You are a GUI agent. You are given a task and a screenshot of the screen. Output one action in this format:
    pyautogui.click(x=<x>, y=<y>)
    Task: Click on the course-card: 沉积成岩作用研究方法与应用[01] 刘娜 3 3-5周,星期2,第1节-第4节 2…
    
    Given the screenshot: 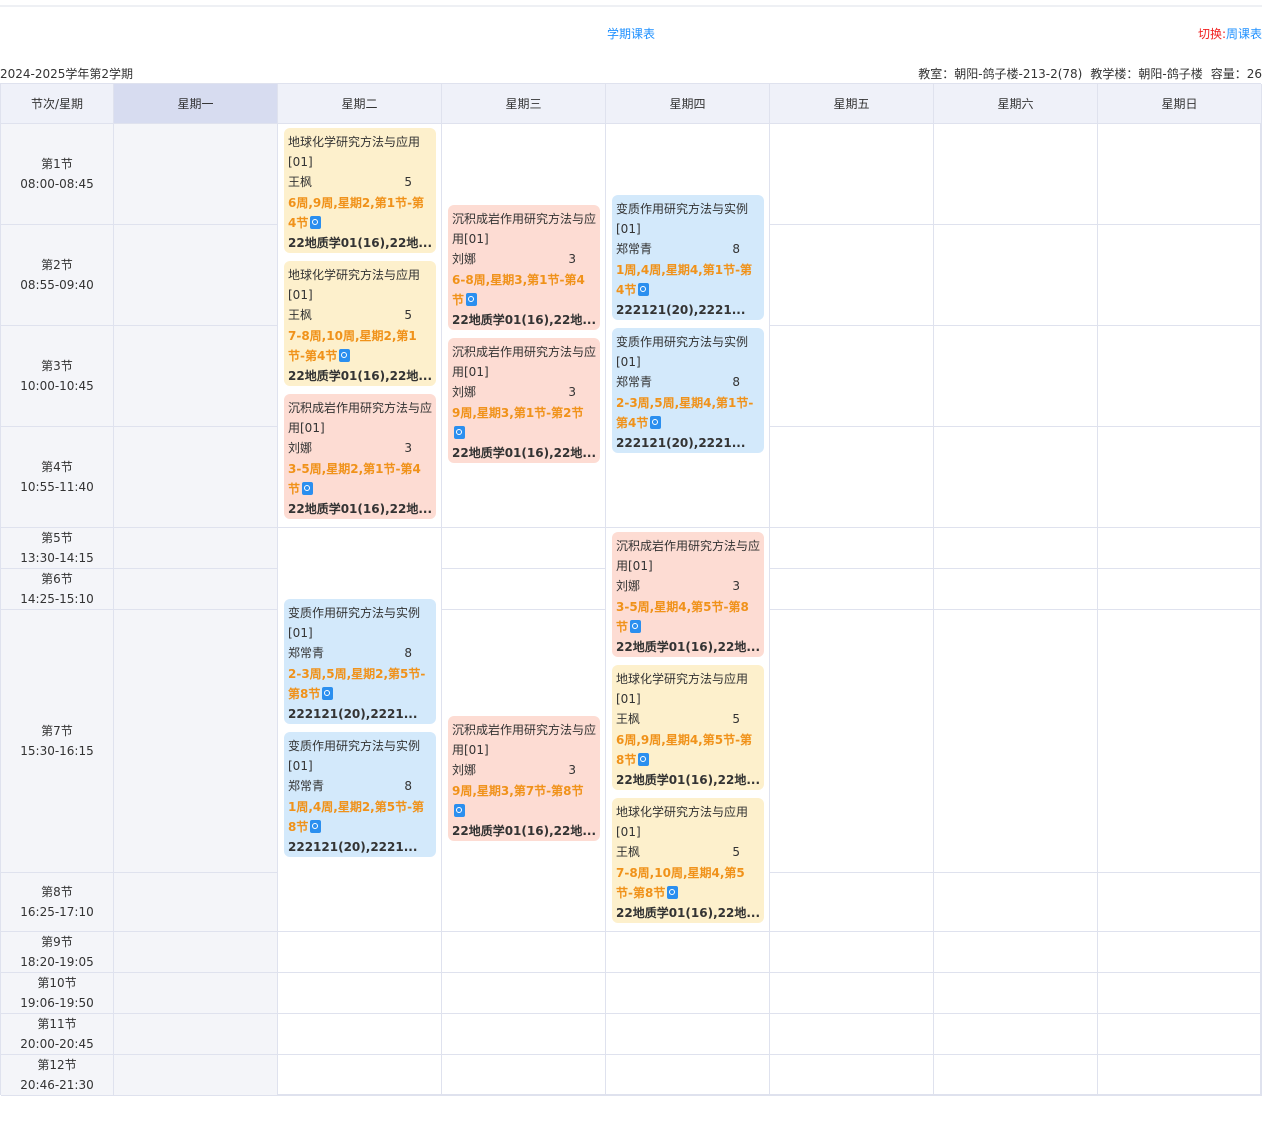 What is the action you would take?
    pyautogui.click(x=360, y=457)
    